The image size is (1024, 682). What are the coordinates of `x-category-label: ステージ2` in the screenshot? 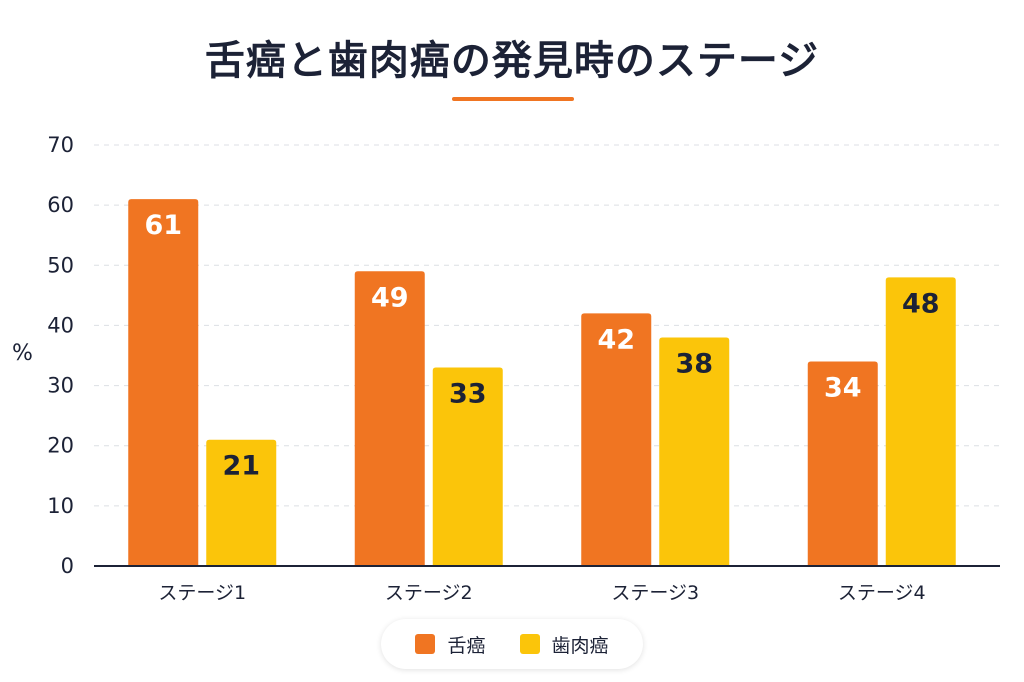 It's located at (429, 593).